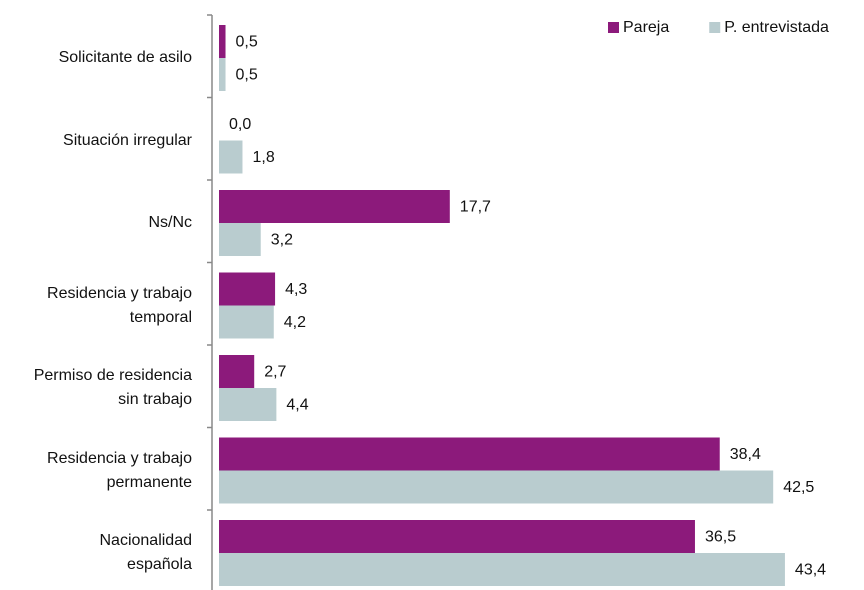  I want to click on legend-label: Pareja, so click(646, 27).